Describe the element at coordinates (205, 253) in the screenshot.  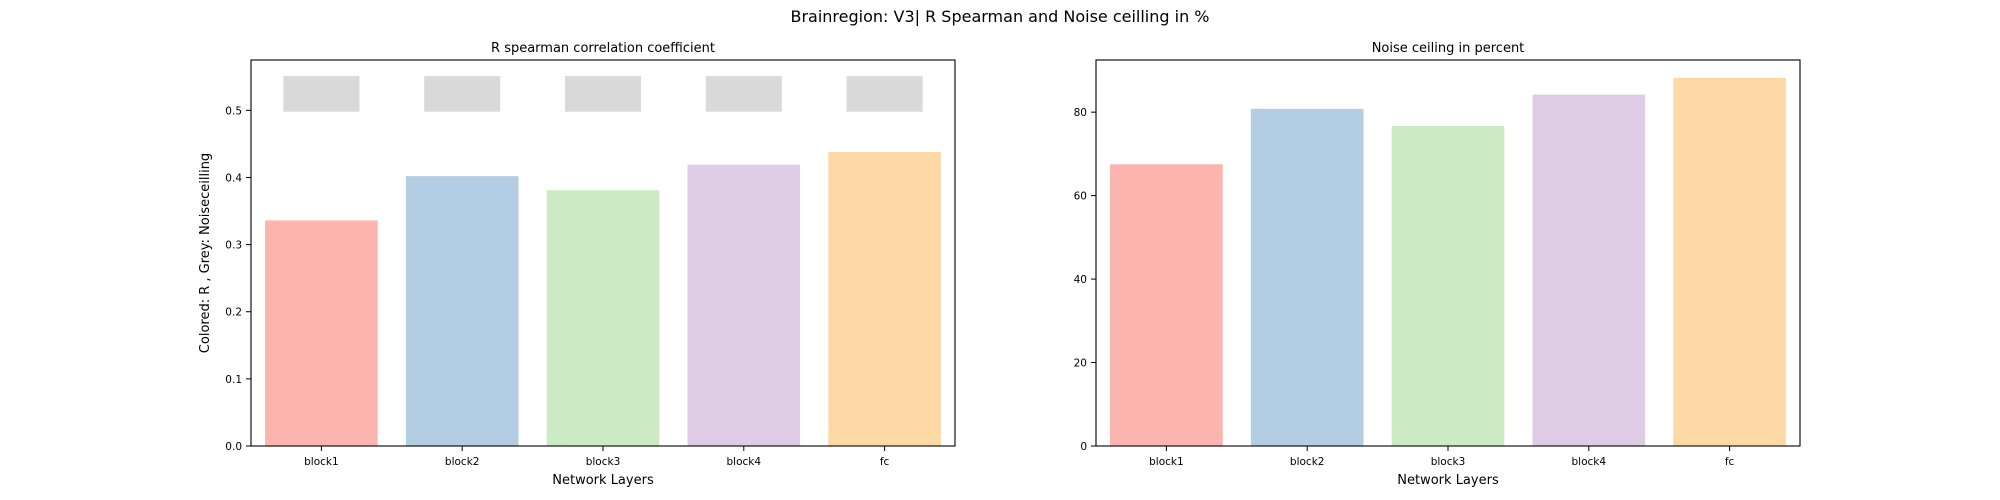
I see `y-axis-label: Colored: R , Grey: Noiseceilling` at that location.